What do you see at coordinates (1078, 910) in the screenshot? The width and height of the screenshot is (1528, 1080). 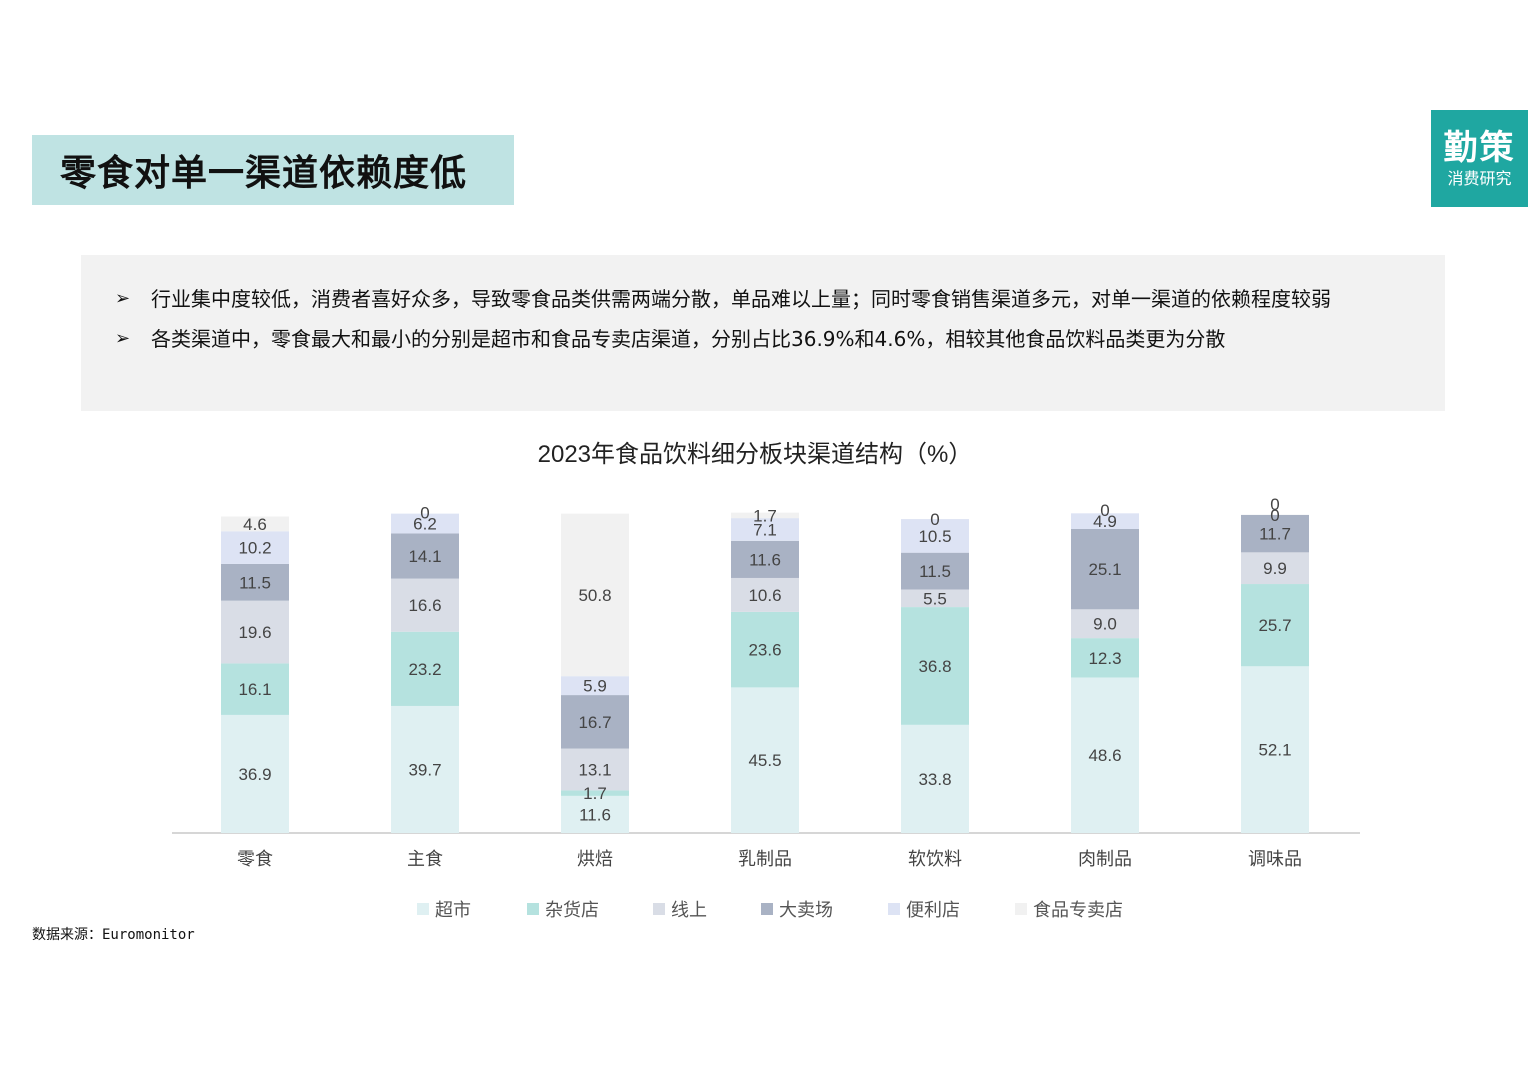 I see `legend-label: 食品专卖店` at bounding box center [1078, 910].